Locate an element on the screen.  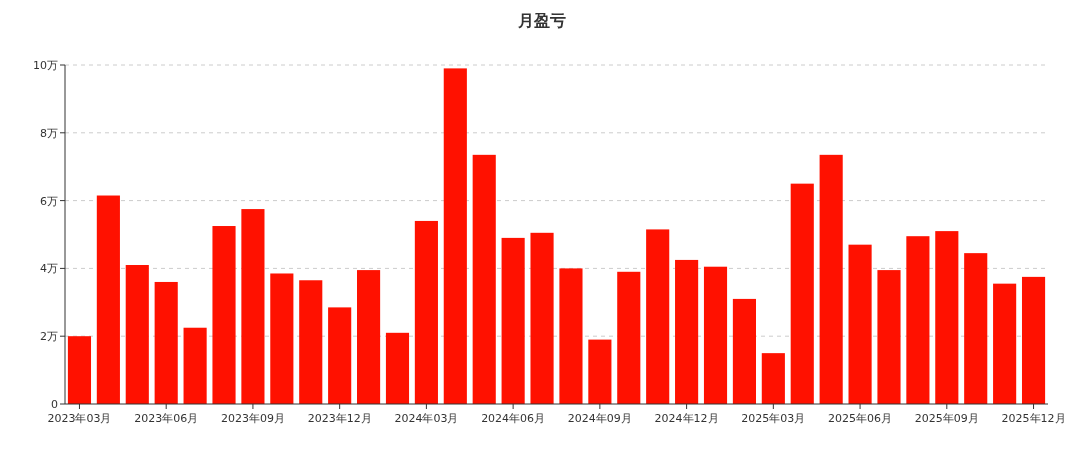
x-tick-label: 2024年12月 is located at coordinates (686, 418).